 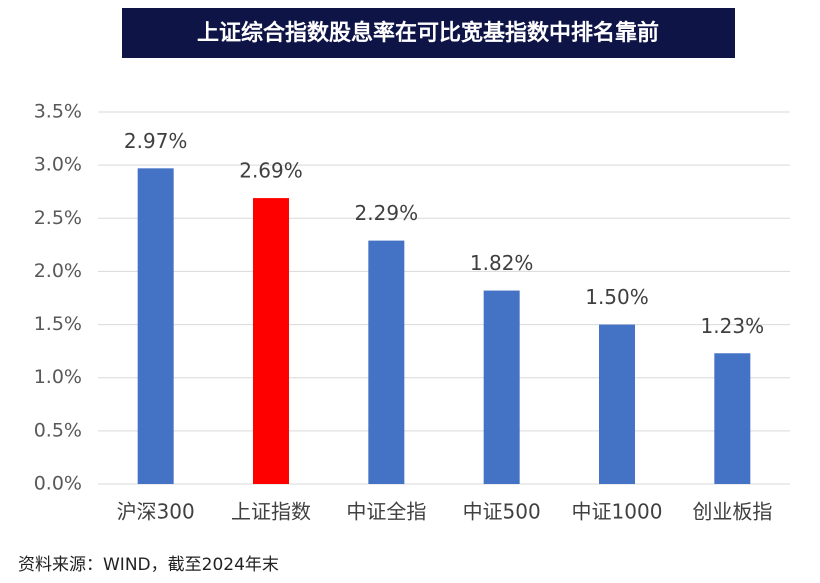 I want to click on value-label: 2.29%, so click(x=387, y=213).